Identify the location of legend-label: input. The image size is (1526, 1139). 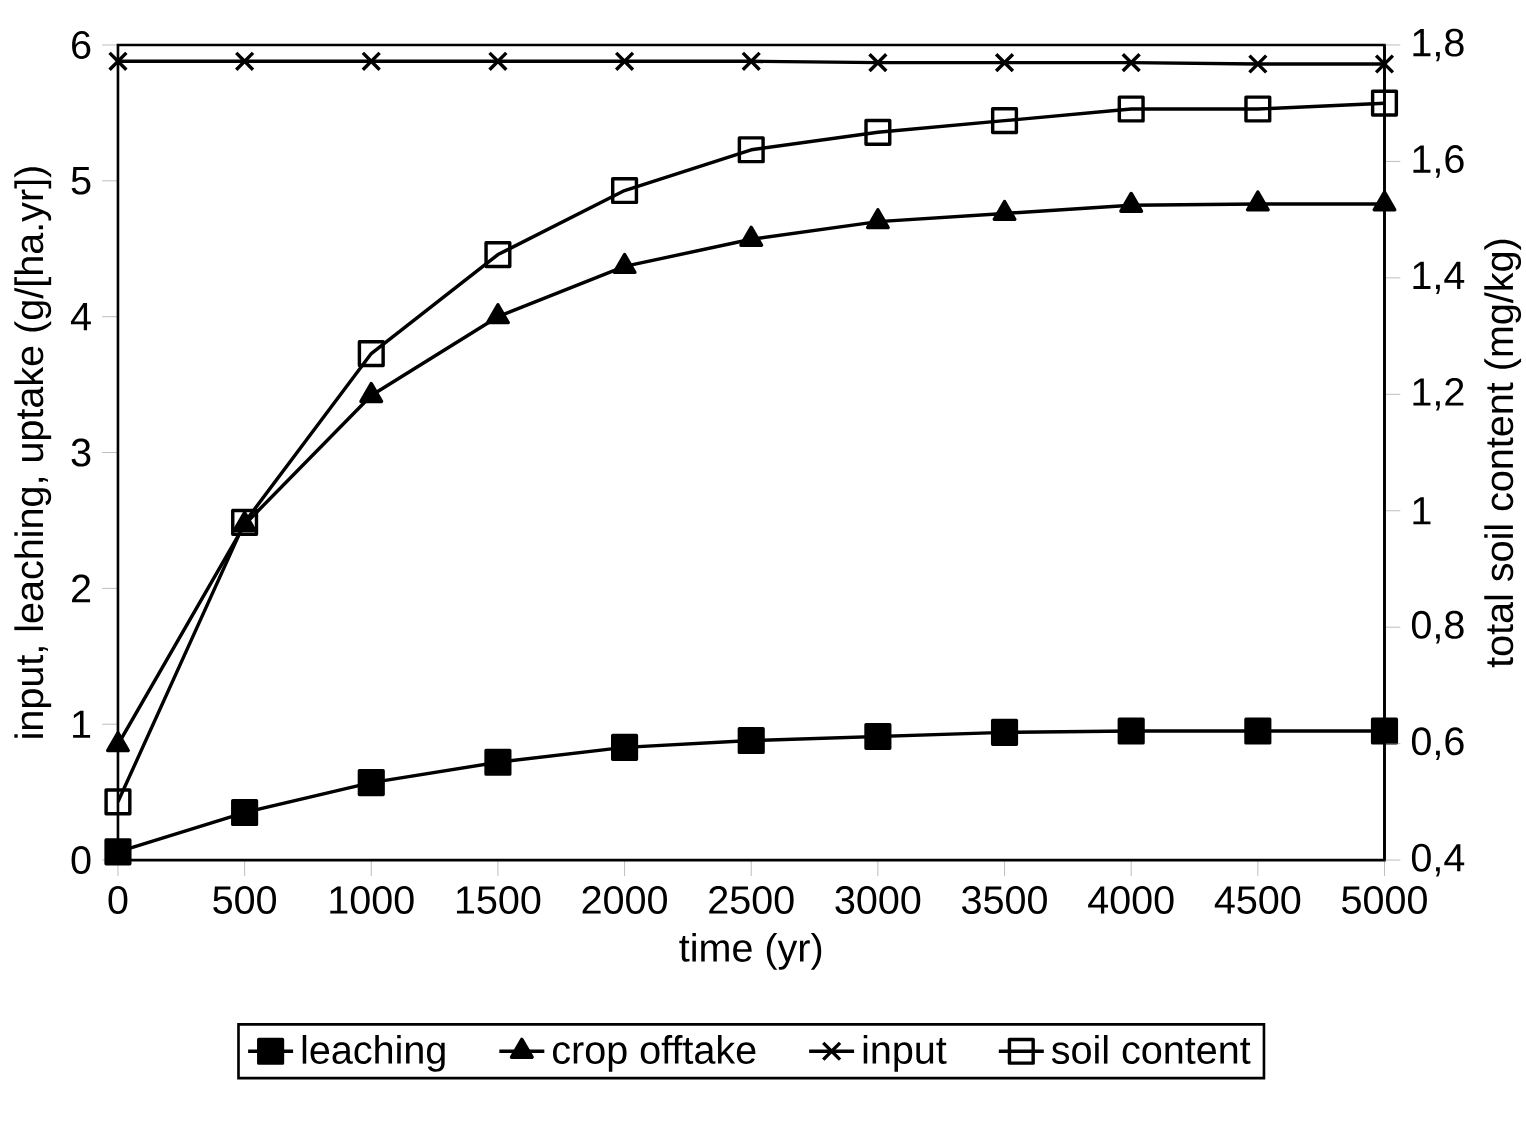
(905, 1053).